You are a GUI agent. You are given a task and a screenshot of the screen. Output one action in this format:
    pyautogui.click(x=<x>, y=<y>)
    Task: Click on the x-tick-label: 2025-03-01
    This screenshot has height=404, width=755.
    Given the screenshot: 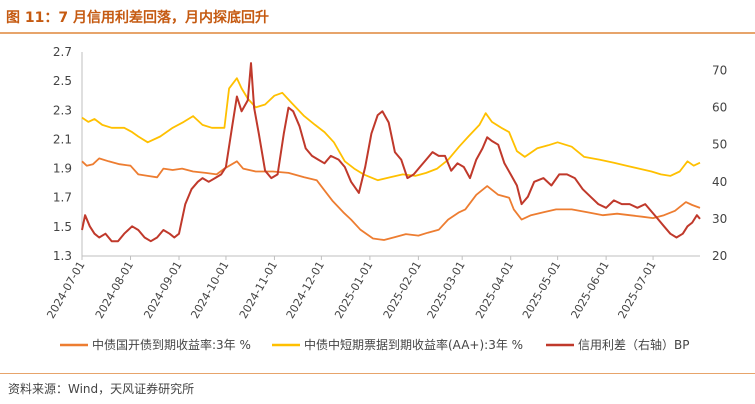 What is the action you would take?
    pyautogui.click(x=446, y=290)
    